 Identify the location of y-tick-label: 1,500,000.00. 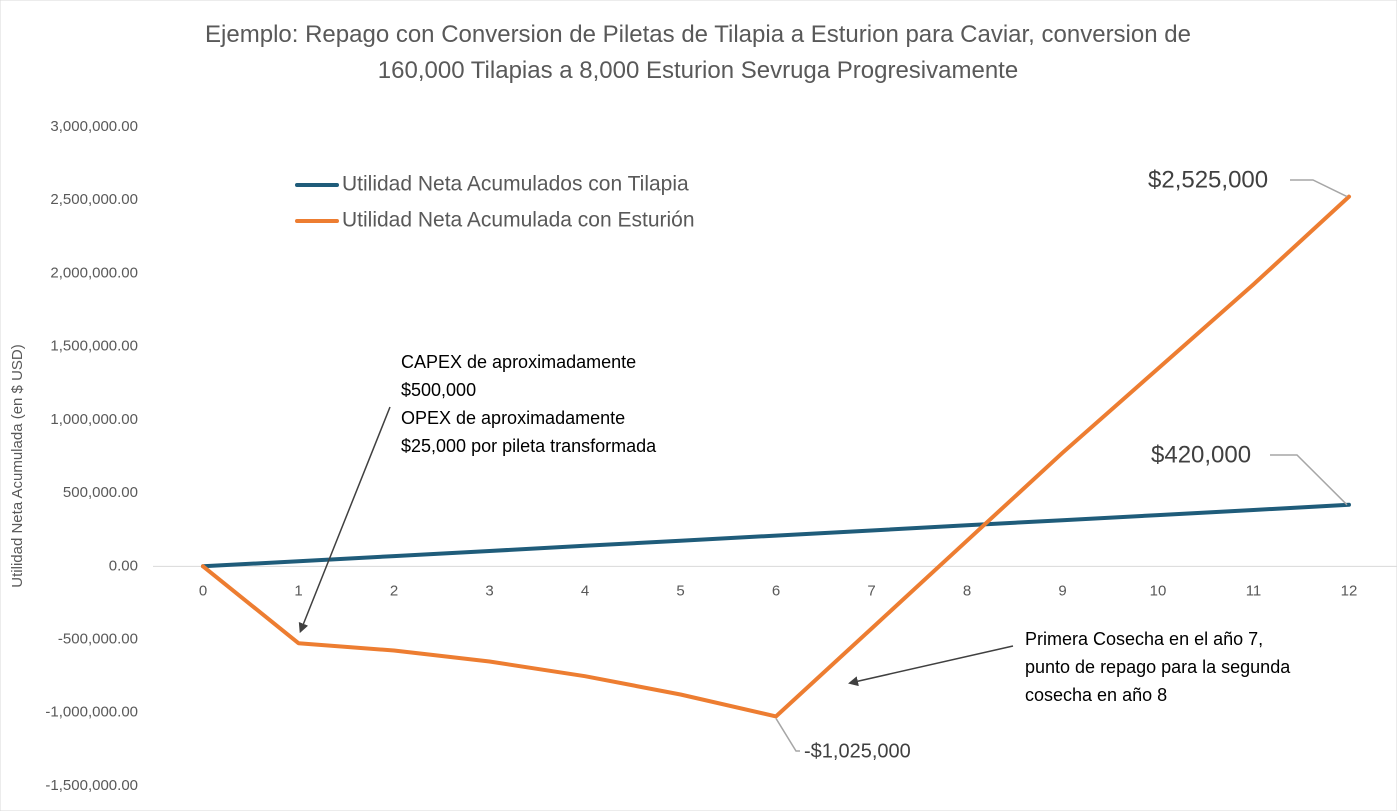
(94, 346).